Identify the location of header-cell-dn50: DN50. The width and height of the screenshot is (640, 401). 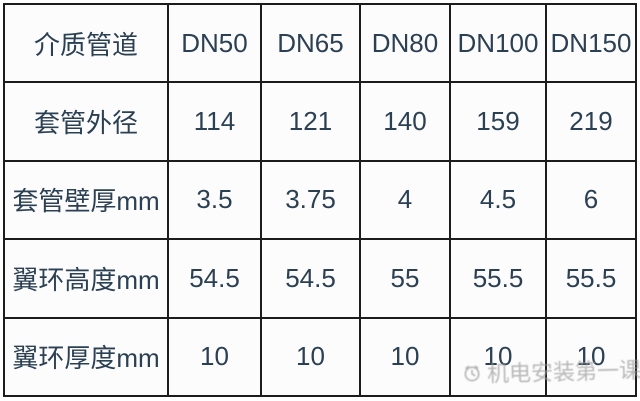
(214, 43).